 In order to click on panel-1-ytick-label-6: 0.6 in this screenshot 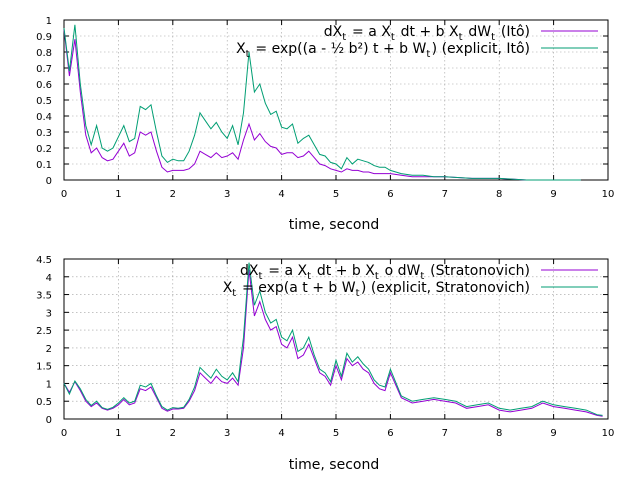, I will do `click(44, 85)`.